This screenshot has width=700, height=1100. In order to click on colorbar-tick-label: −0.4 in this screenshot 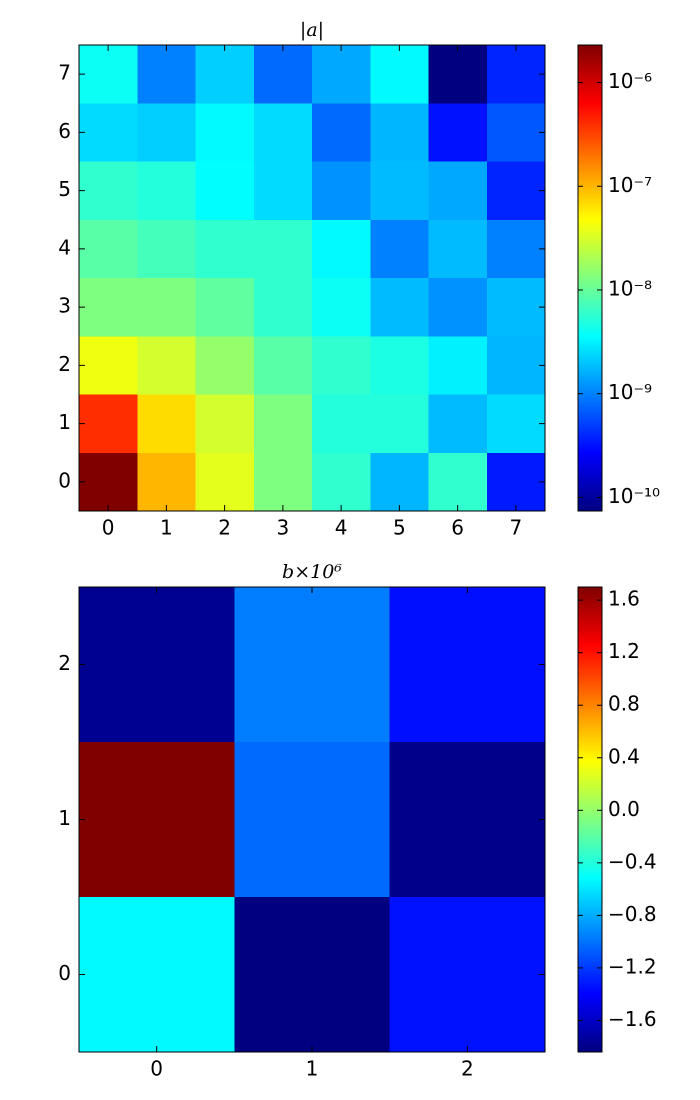, I will do `click(632, 861)`.